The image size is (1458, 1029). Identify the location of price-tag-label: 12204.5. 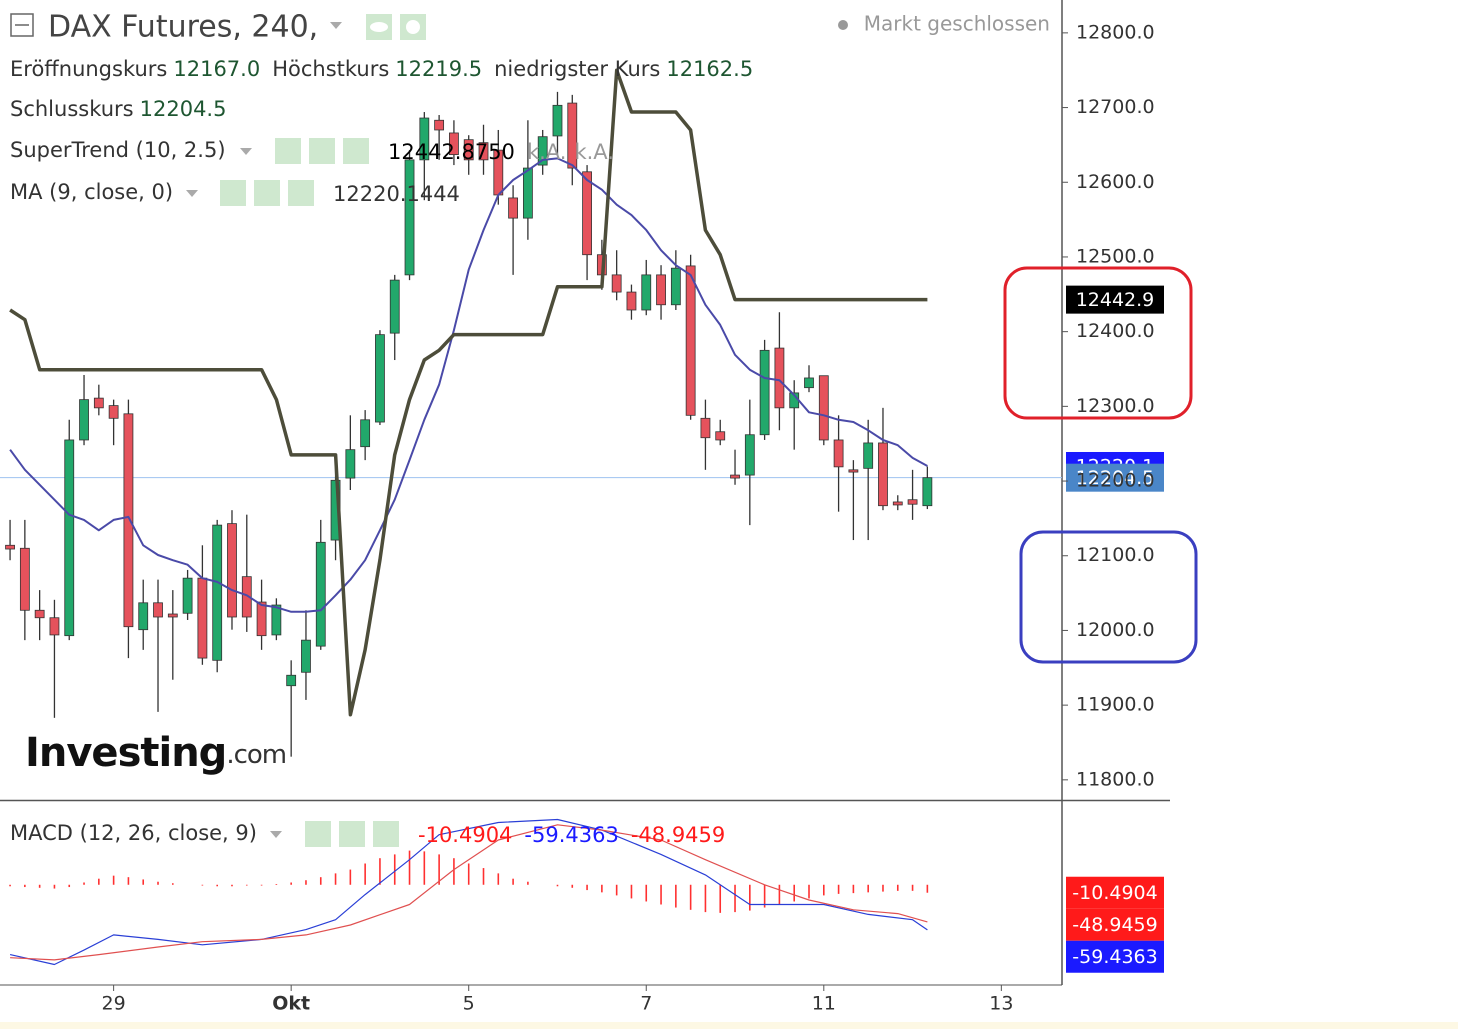
(1115, 478).